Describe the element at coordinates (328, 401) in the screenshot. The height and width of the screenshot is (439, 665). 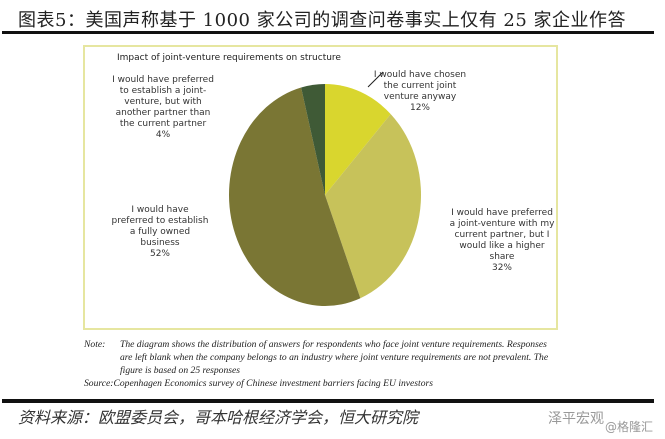
I see `footer-rule` at that location.